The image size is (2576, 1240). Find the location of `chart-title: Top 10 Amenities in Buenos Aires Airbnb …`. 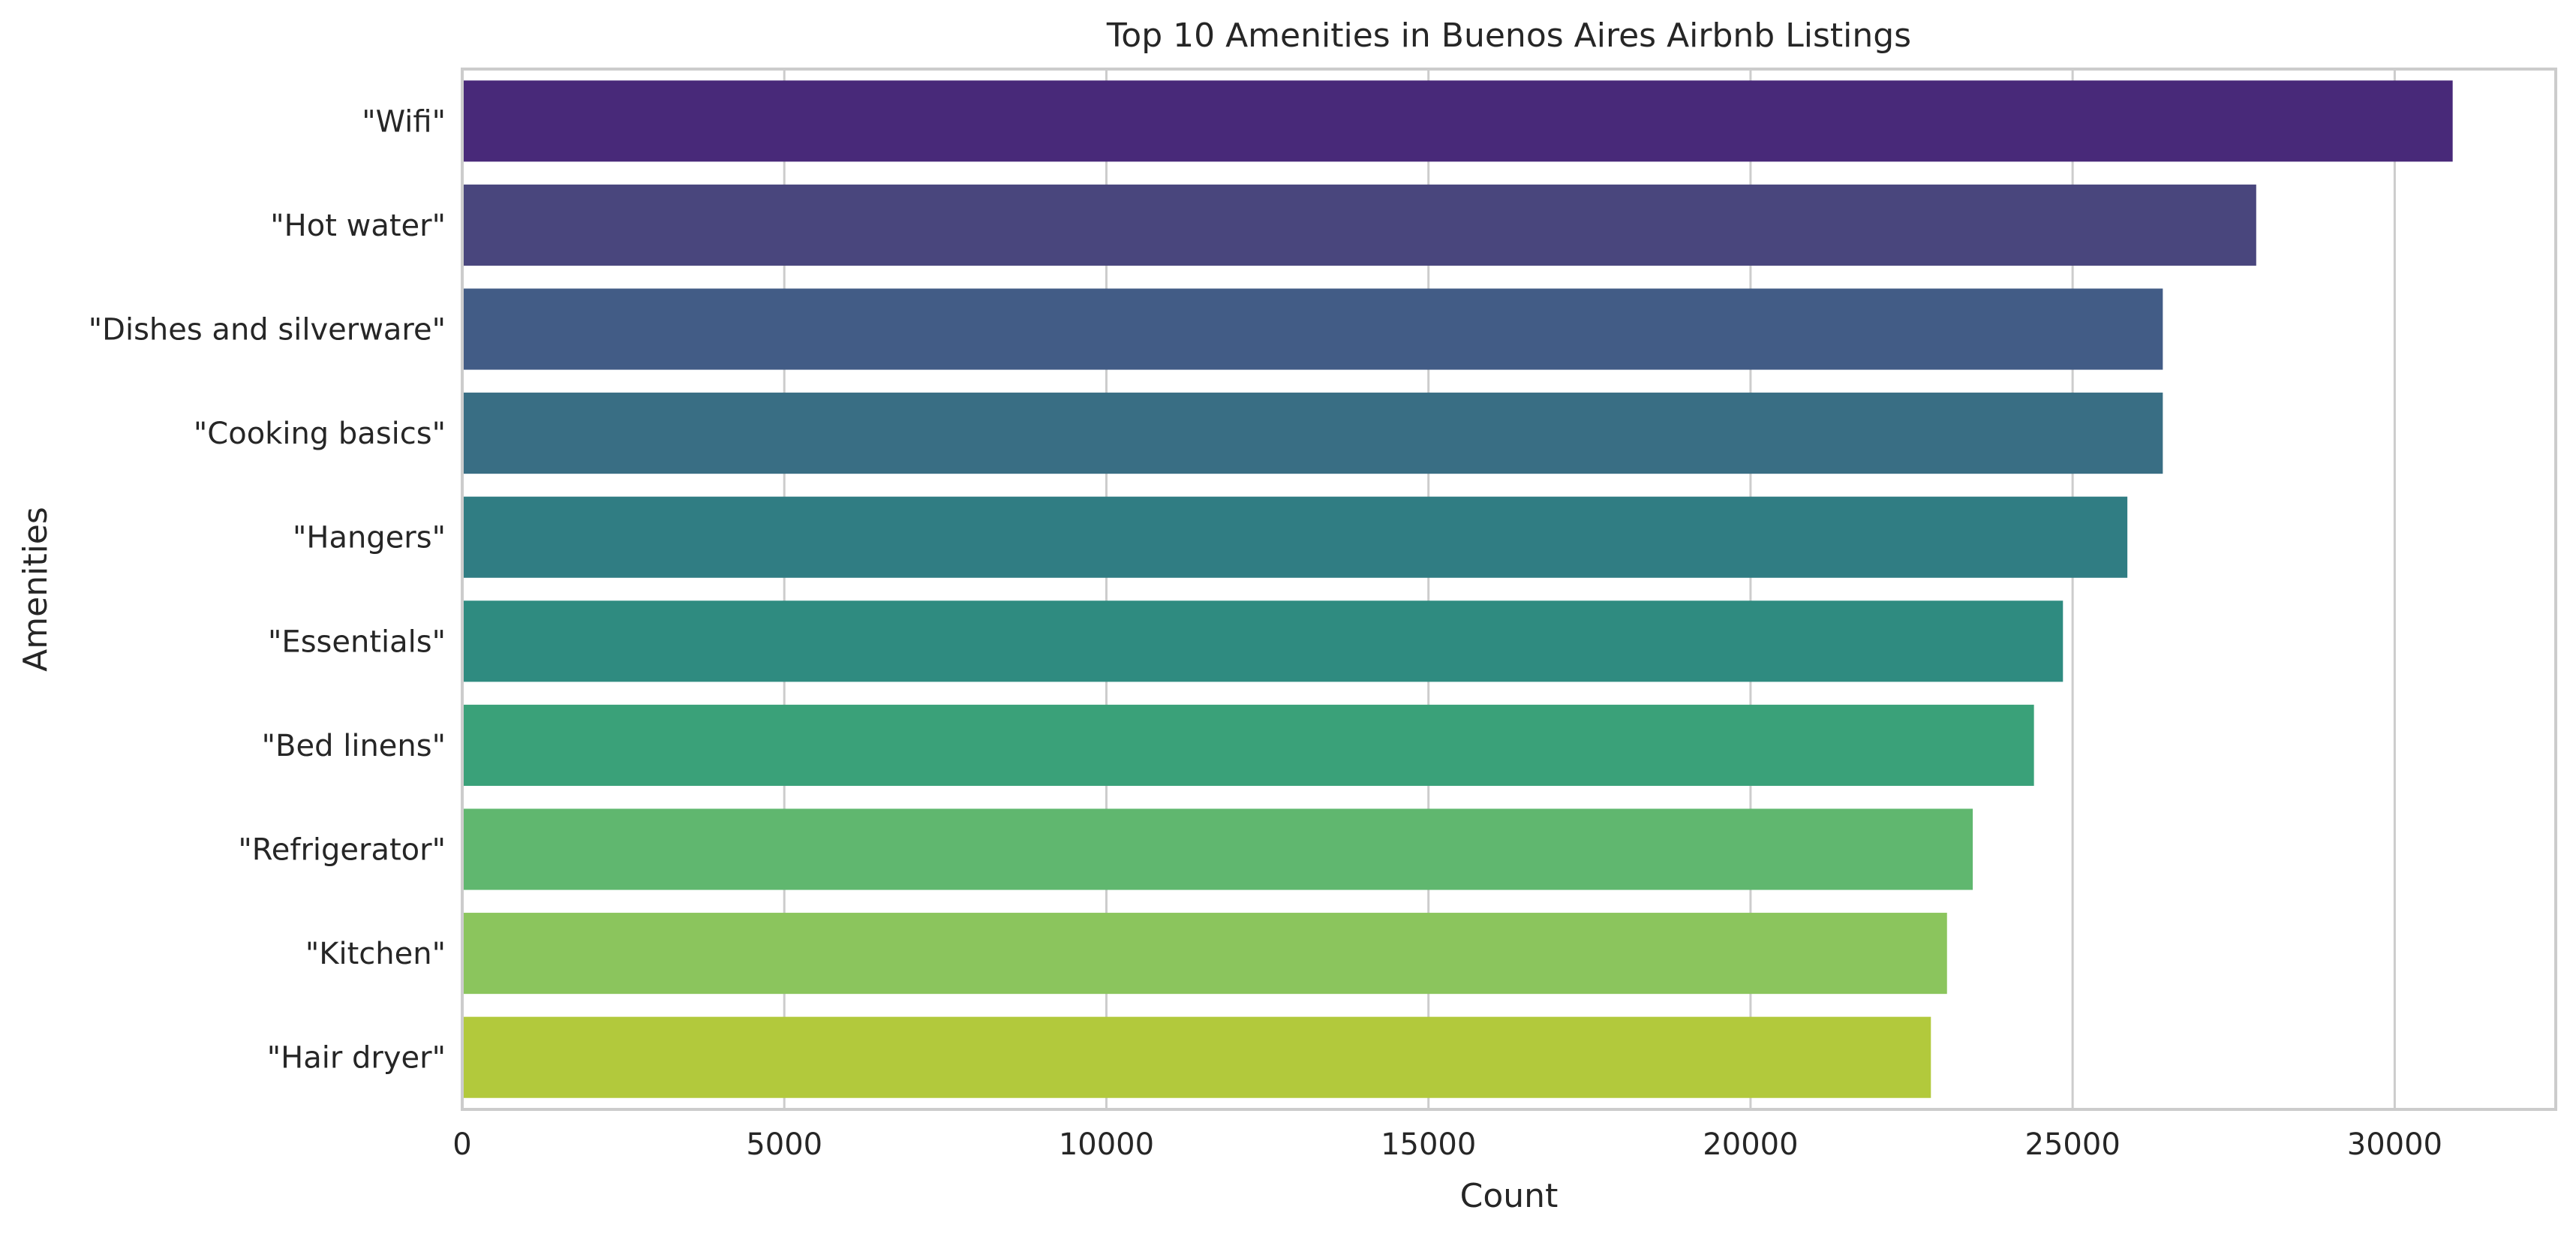

chart-title: Top 10 Amenities in Buenos Aires Airbnb … is located at coordinates (1508, 36).